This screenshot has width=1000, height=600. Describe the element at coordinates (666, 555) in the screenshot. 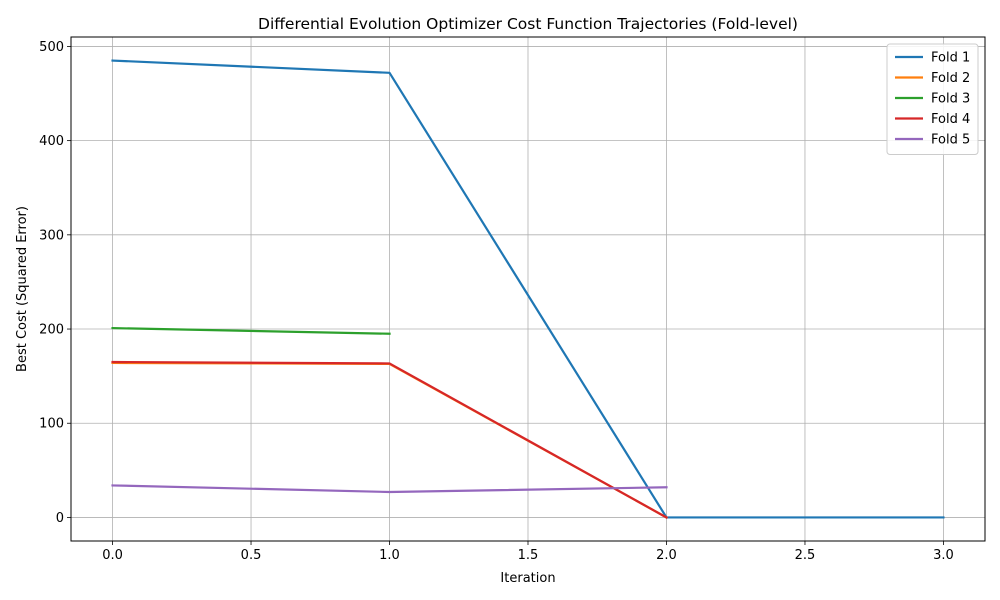

I see `x-tick-label: 2.0` at that location.